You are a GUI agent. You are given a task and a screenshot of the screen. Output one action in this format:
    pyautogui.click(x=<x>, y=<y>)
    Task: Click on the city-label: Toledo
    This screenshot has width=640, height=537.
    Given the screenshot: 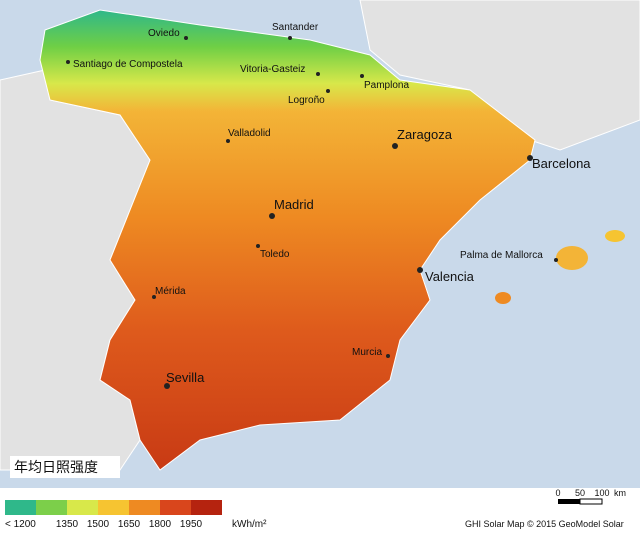 What is the action you would take?
    pyautogui.click(x=275, y=254)
    